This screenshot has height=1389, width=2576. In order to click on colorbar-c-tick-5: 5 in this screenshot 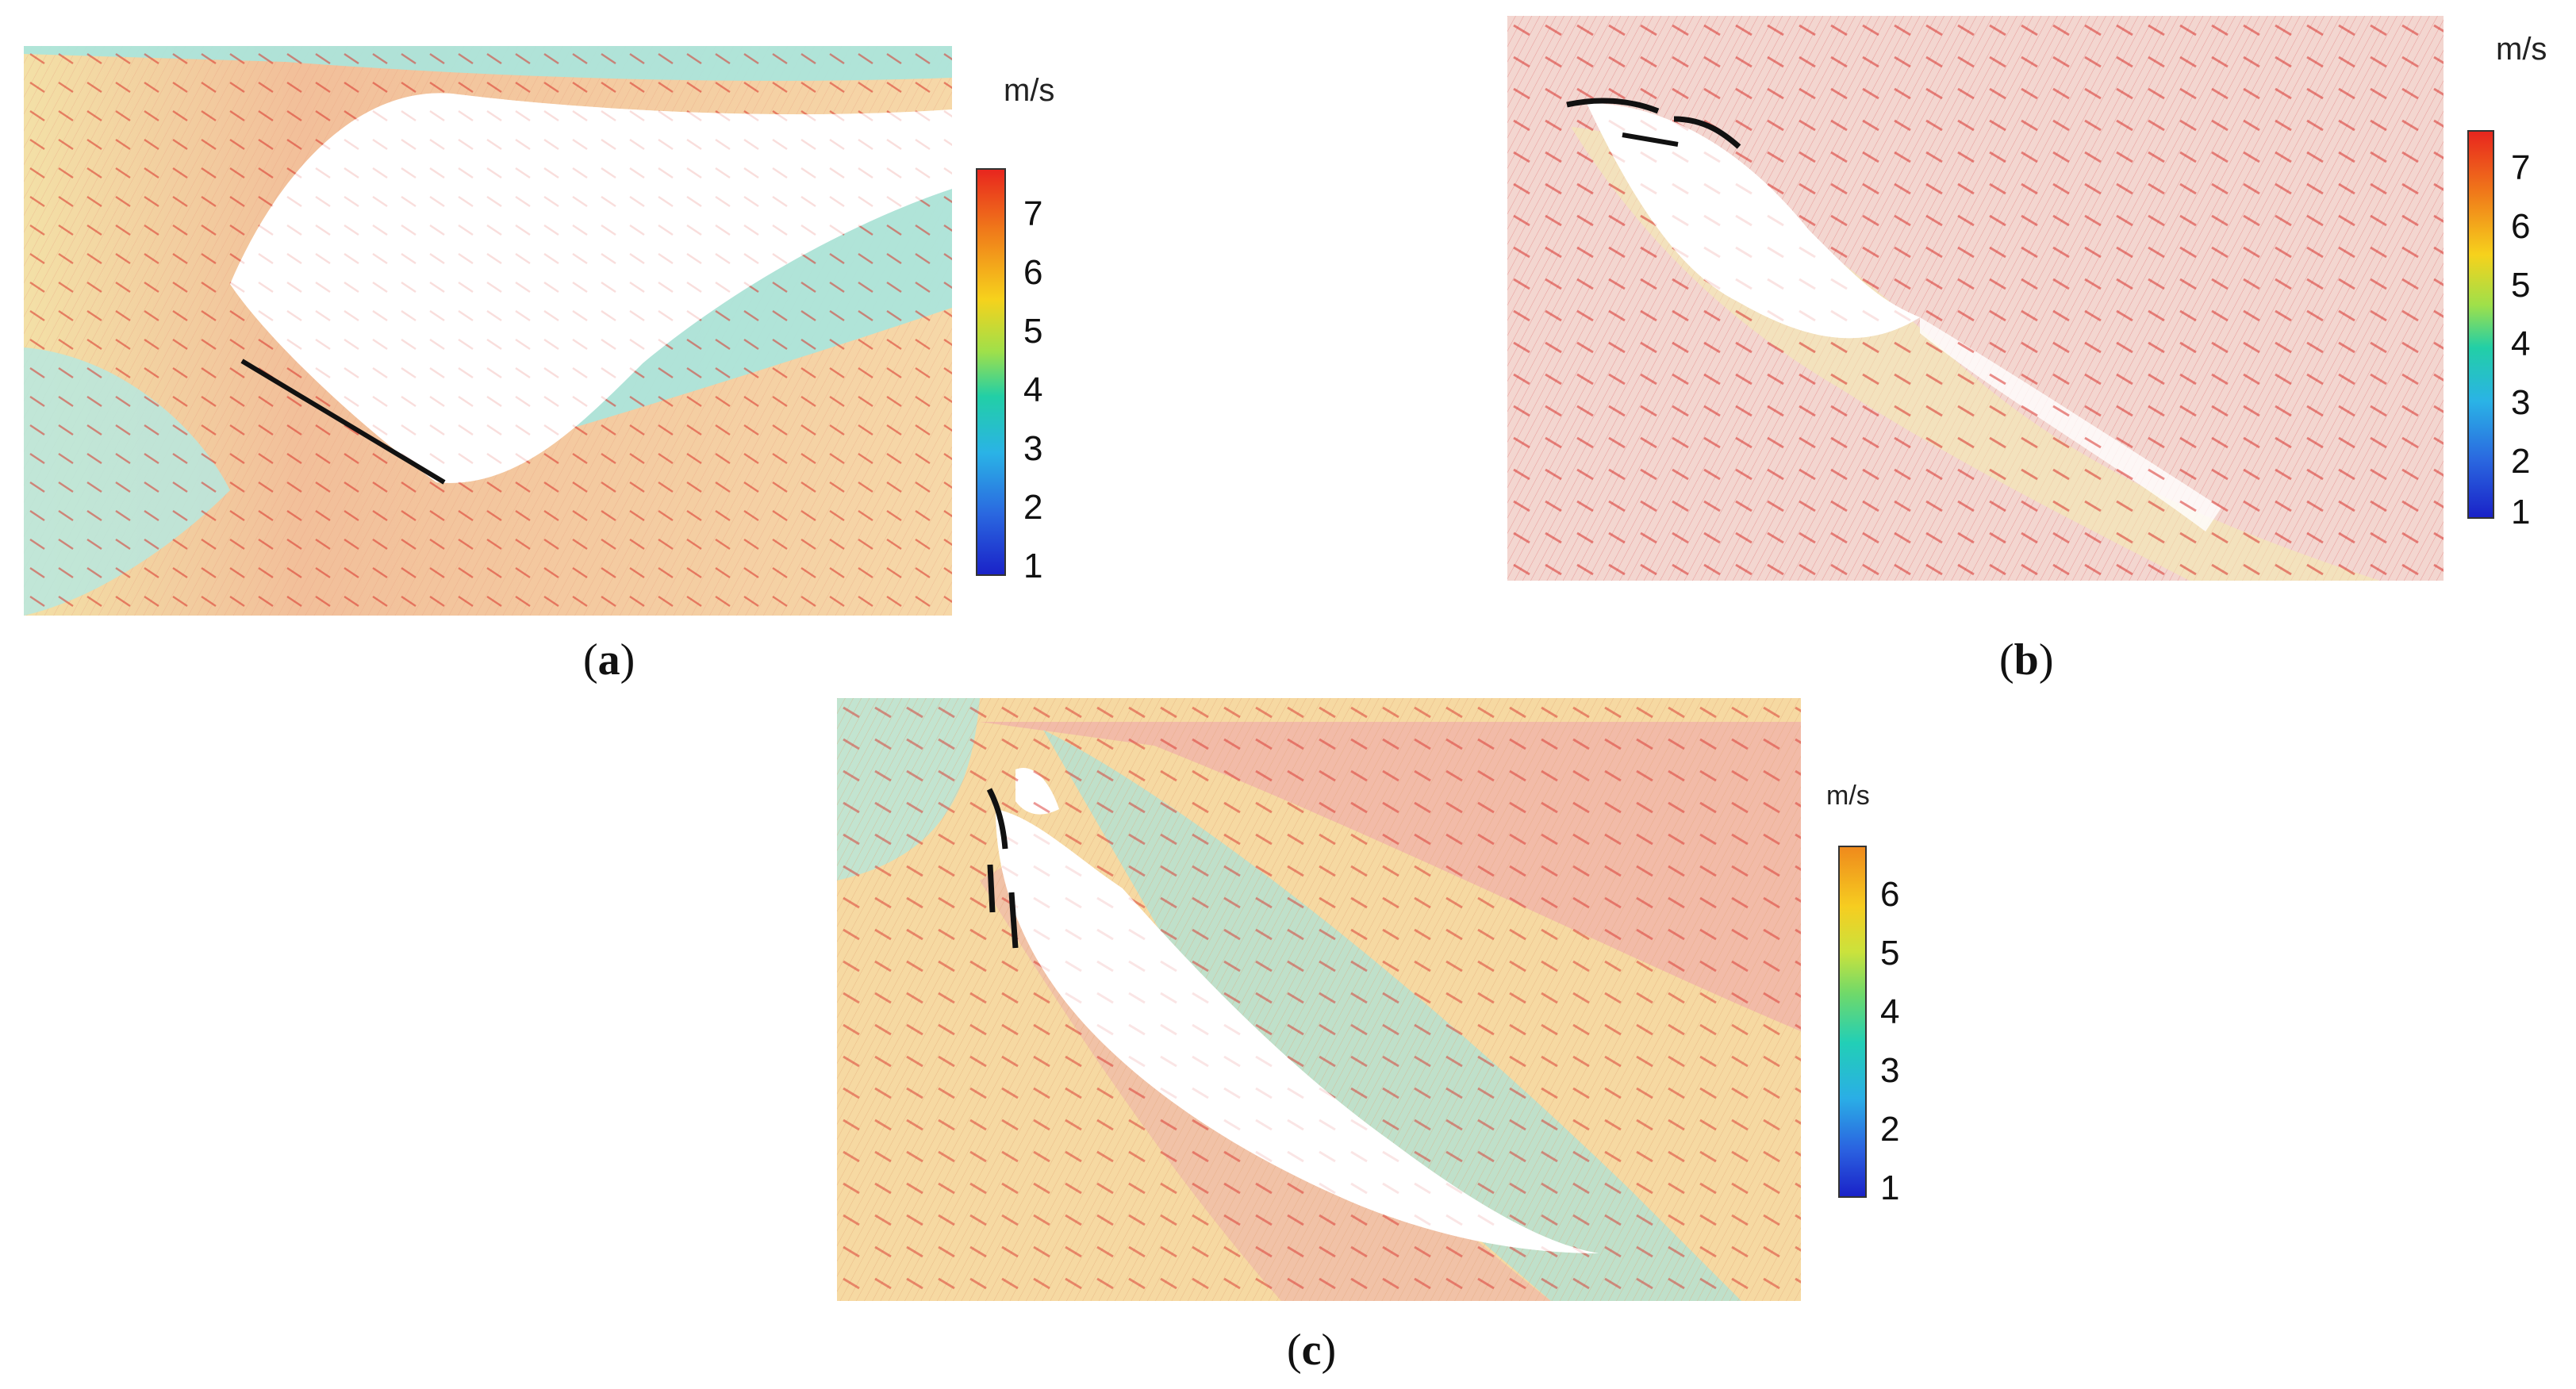, I will do `click(1890, 953)`.